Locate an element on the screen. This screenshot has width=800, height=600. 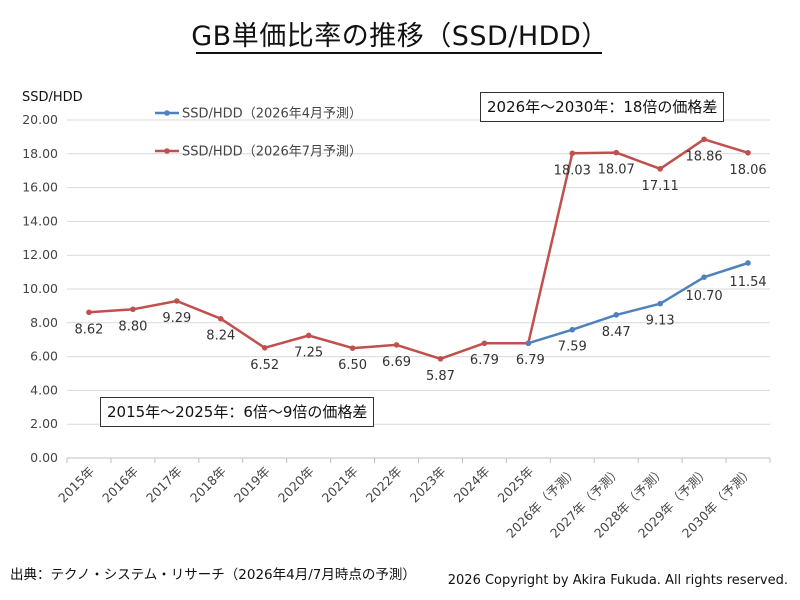
chart-title: GB単価比率の推移（SSD/HDD） is located at coordinates (400, 36).